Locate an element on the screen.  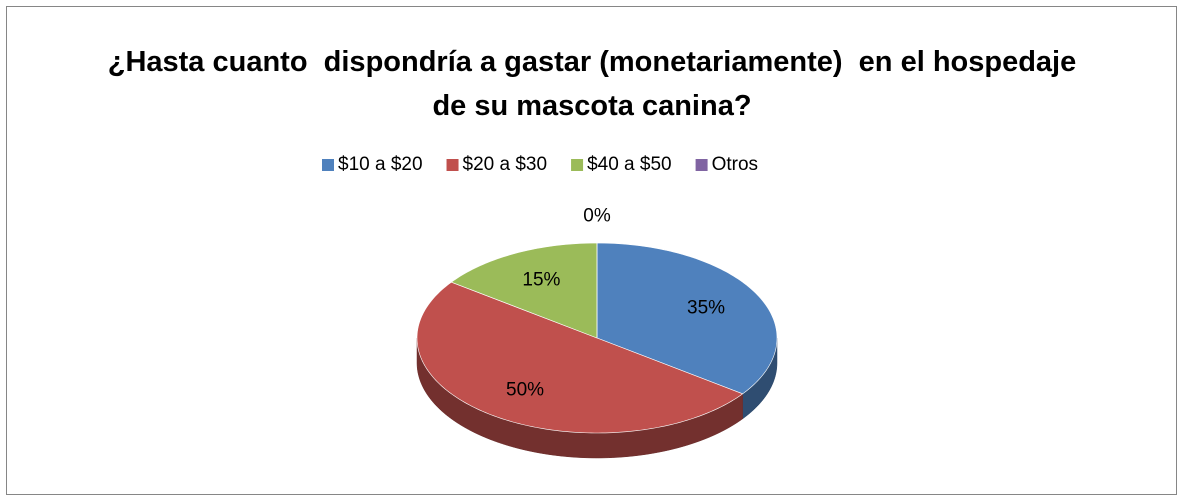
data-label: 0% is located at coordinates (597, 215).